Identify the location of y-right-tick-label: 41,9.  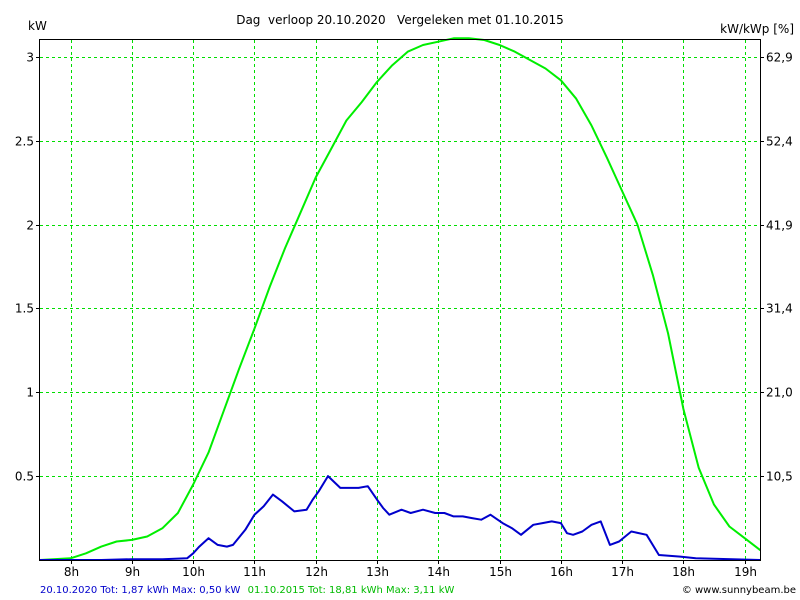
(779, 226).